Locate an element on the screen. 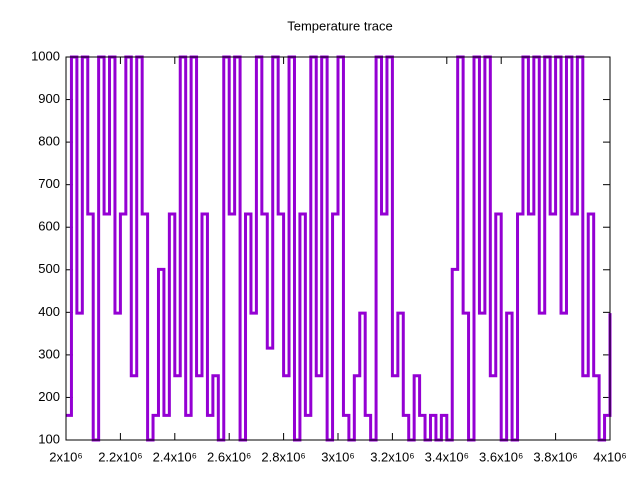 The width and height of the screenshot is (640, 480). x-tick-label: 2x10⁶ is located at coordinates (66, 456).